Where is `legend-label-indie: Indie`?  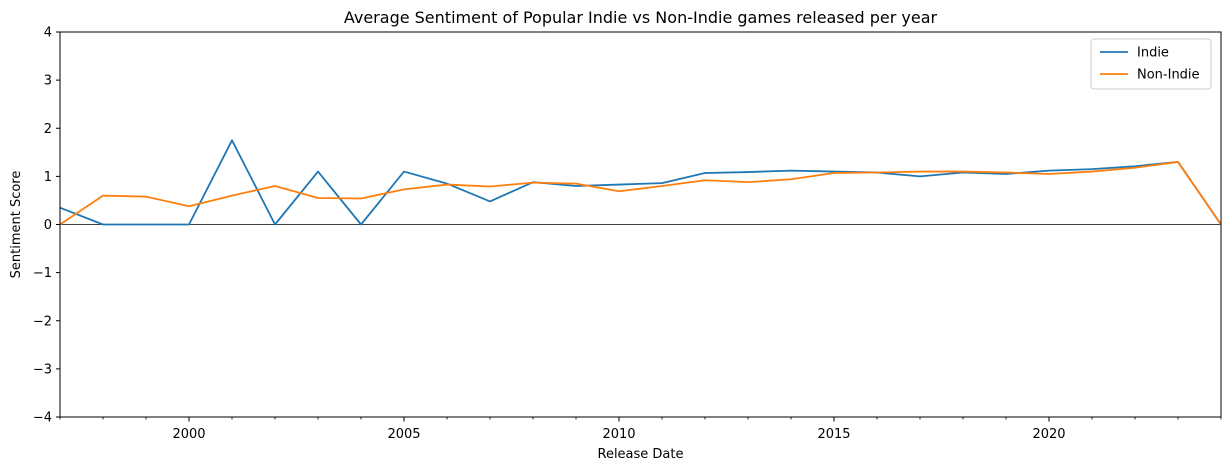
legend-label-indie: Indie is located at coordinates (1153, 53).